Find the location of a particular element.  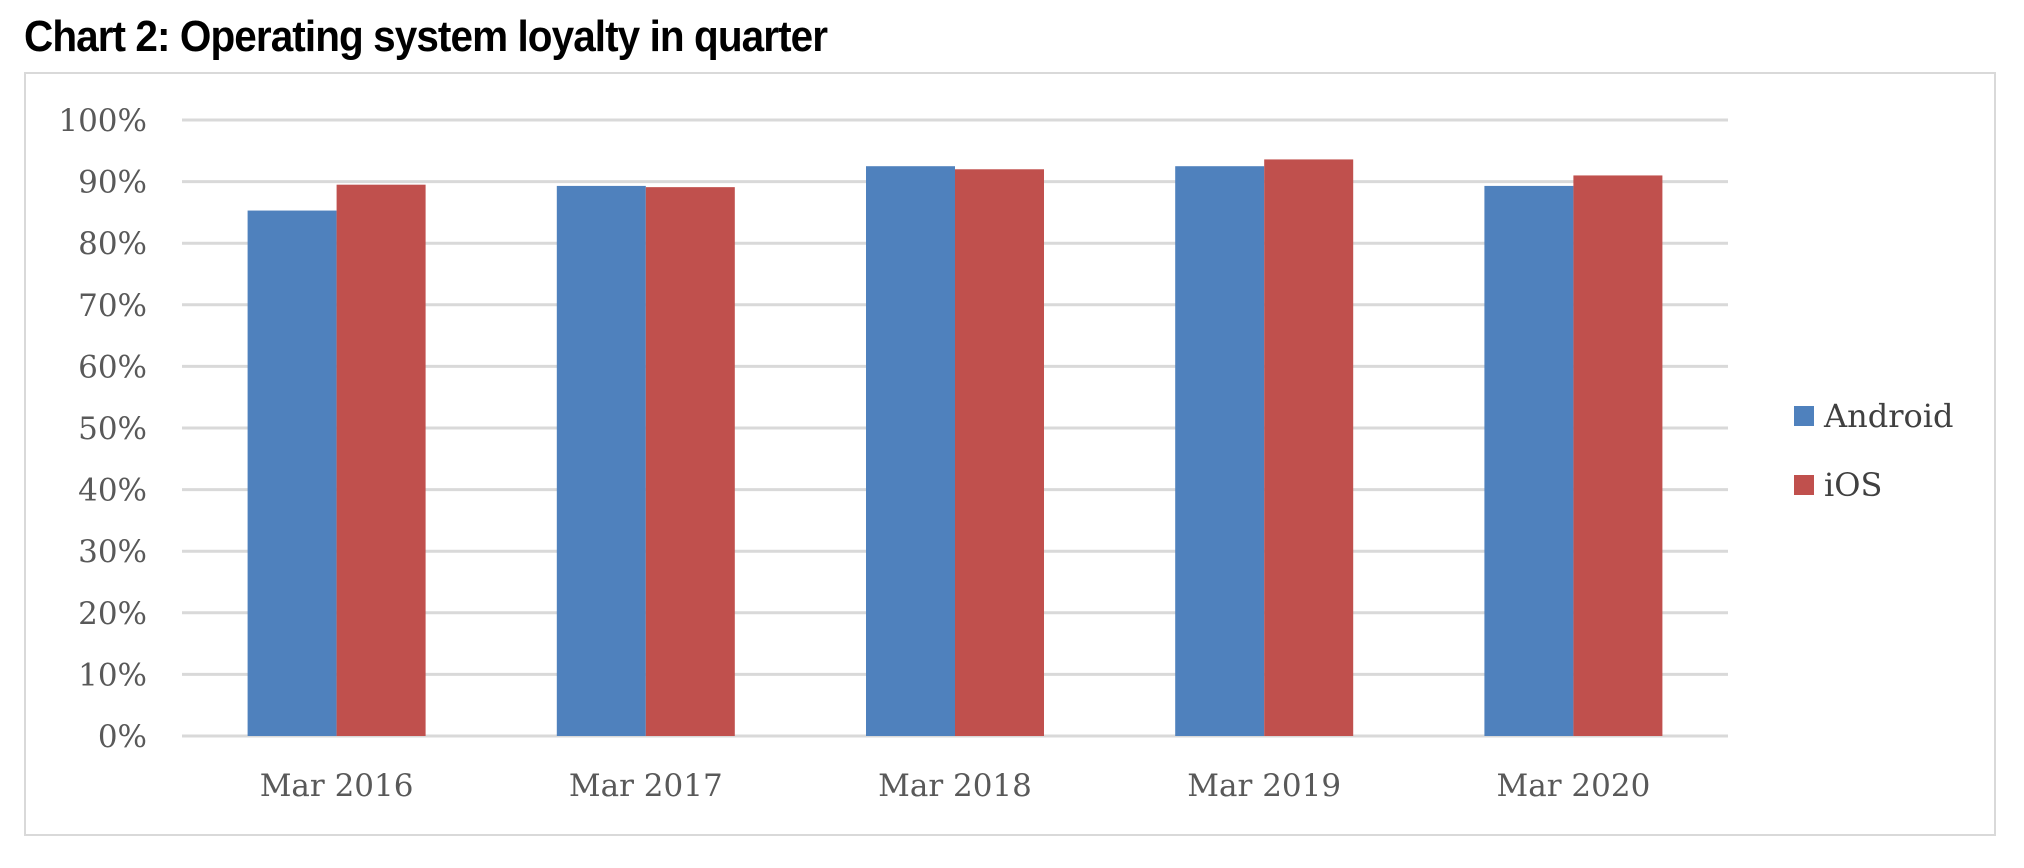

y-tick-label: 70% is located at coordinates (112, 306).